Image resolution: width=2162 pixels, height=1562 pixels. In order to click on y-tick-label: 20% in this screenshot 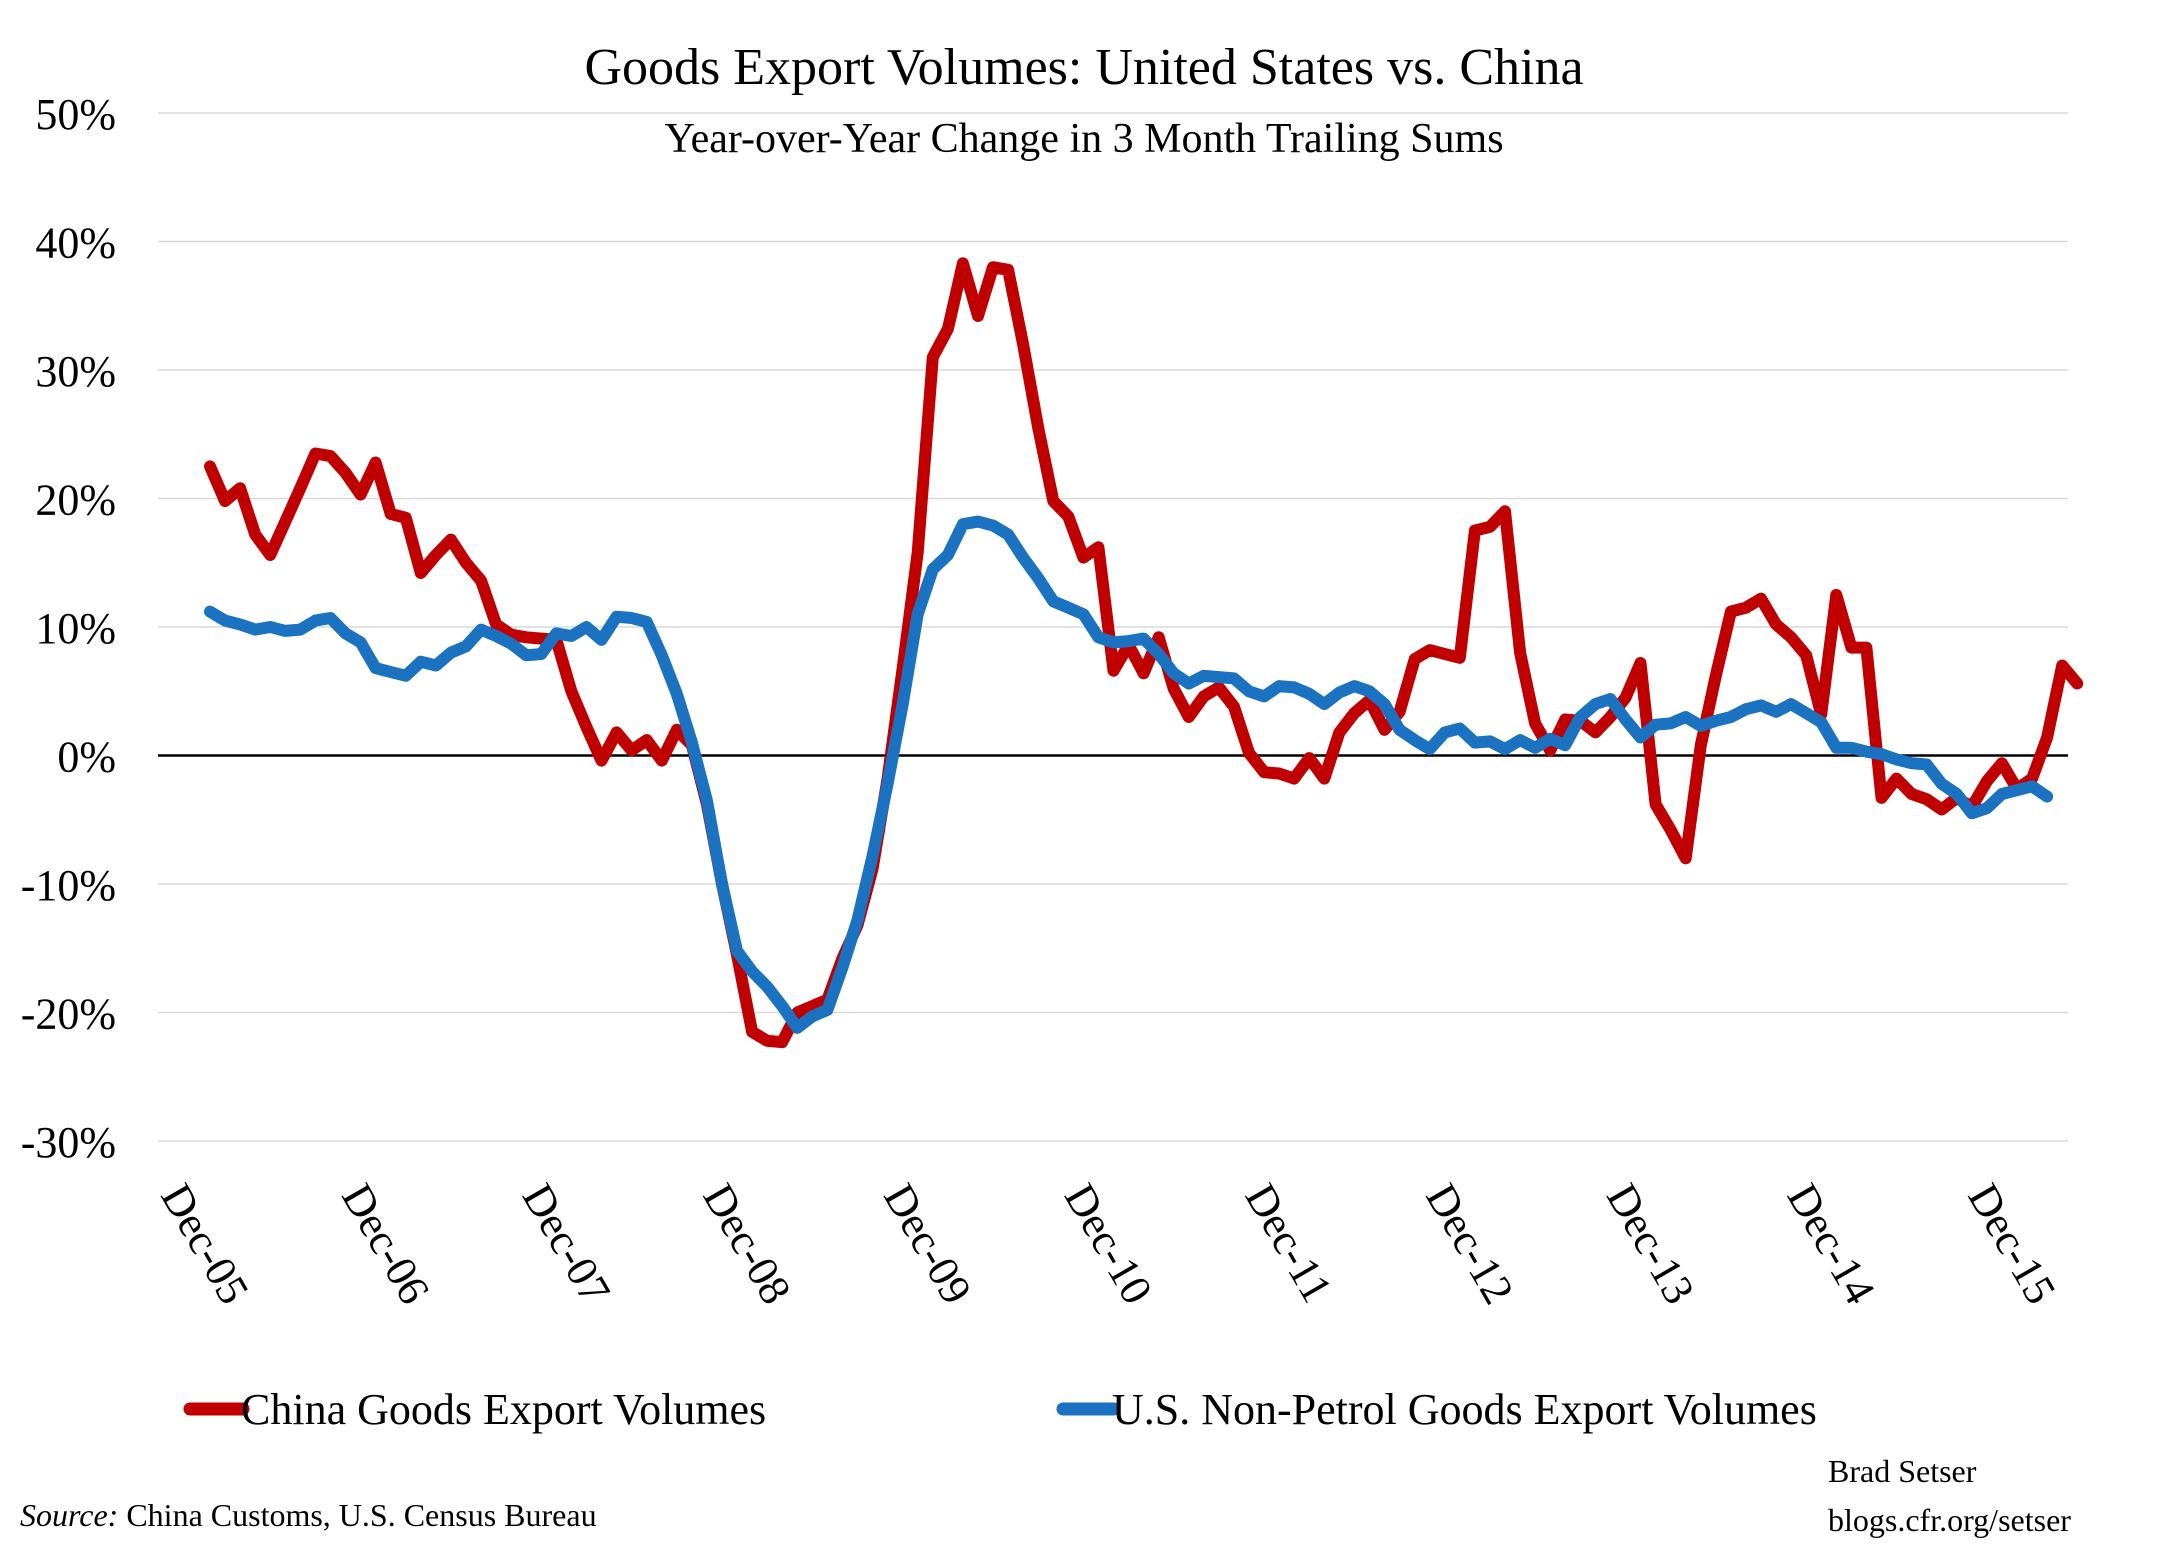, I will do `click(75, 500)`.